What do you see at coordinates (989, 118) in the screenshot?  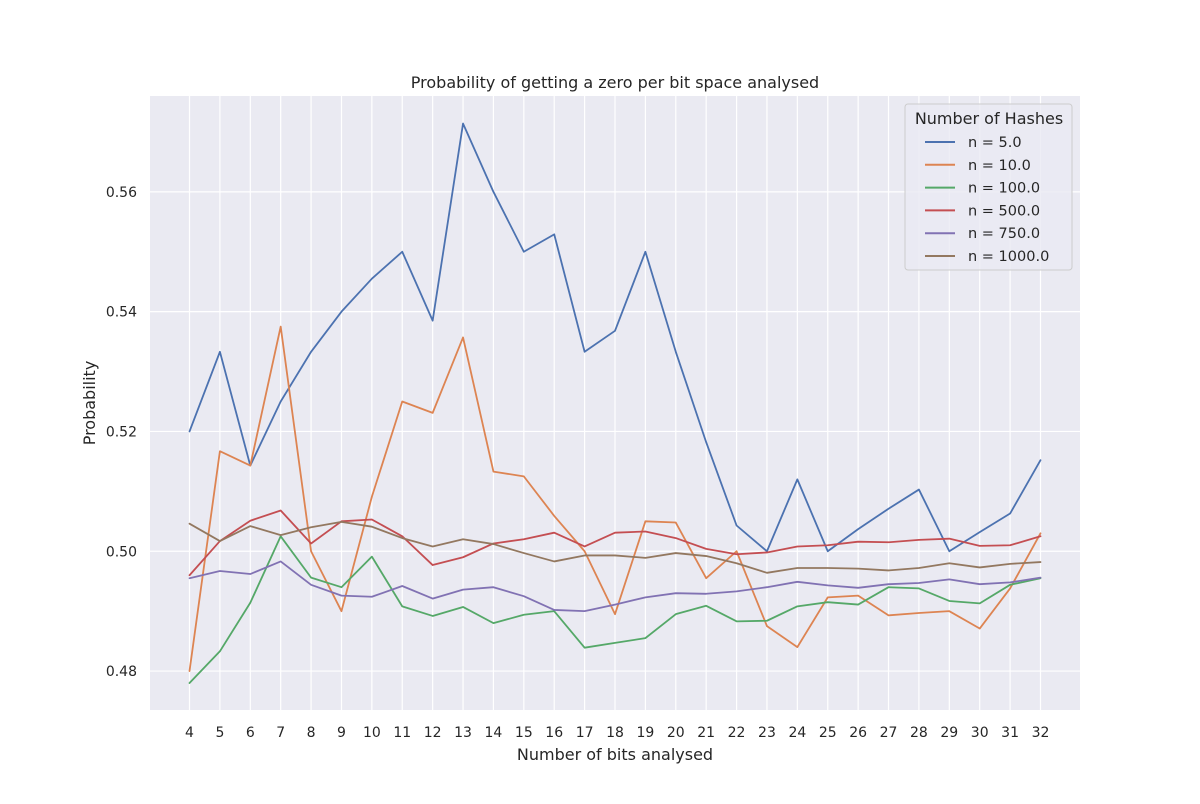 I see `legend-title: Number of Hashes` at bounding box center [989, 118].